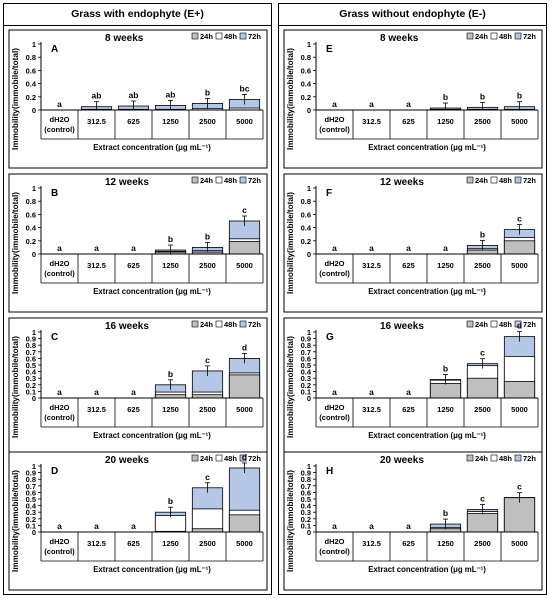  What do you see at coordinates (402, 326) in the screenshot?
I see `panel-title: 16 weeks` at bounding box center [402, 326].